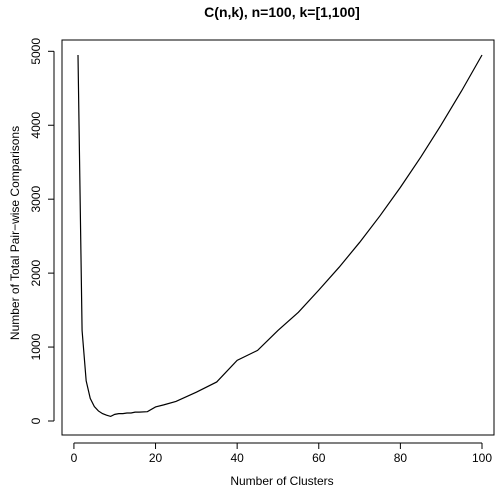 The height and width of the screenshot is (491, 495). I want to click on y-tick-label: 2000, so click(36, 272).